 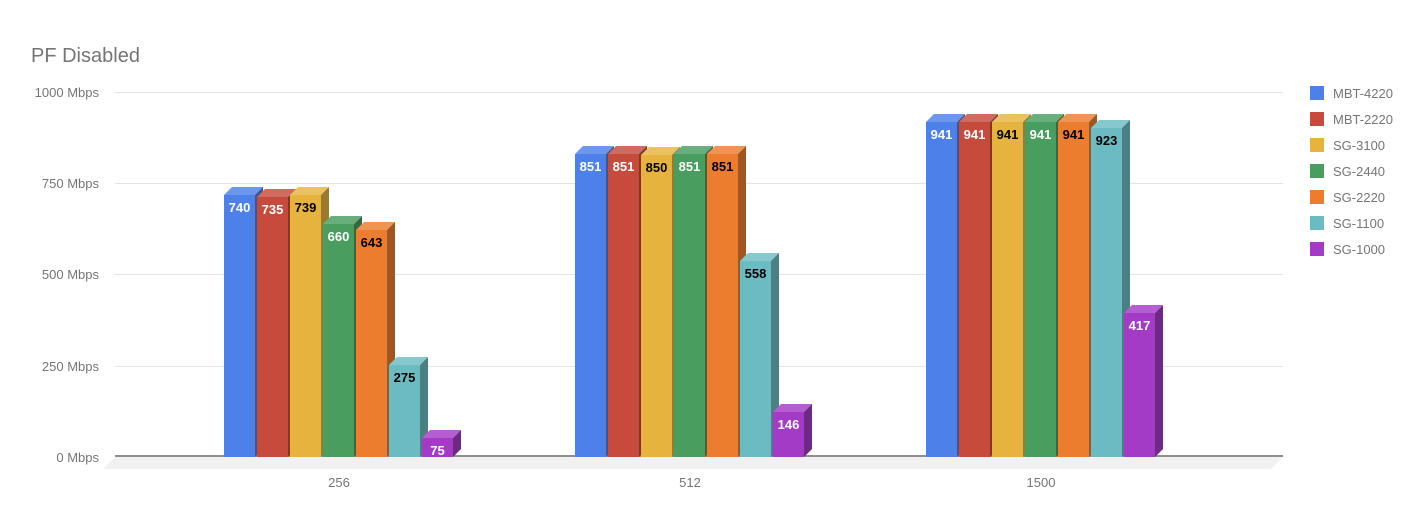 I want to click on bar-value-label: 75, so click(x=437, y=450).